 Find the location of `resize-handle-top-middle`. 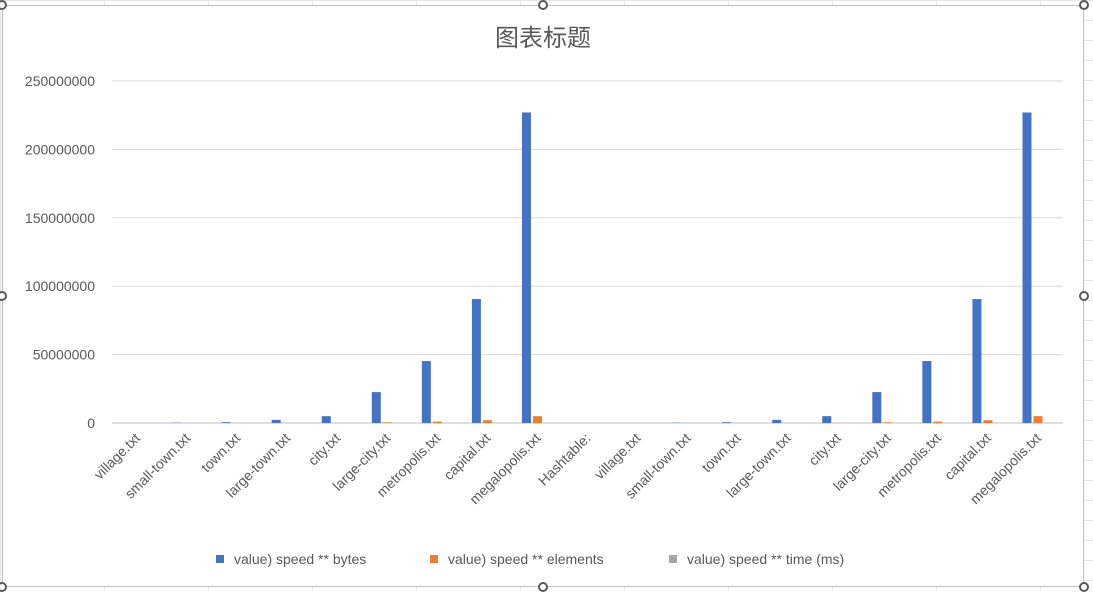

resize-handle-top-middle is located at coordinates (543, 5).